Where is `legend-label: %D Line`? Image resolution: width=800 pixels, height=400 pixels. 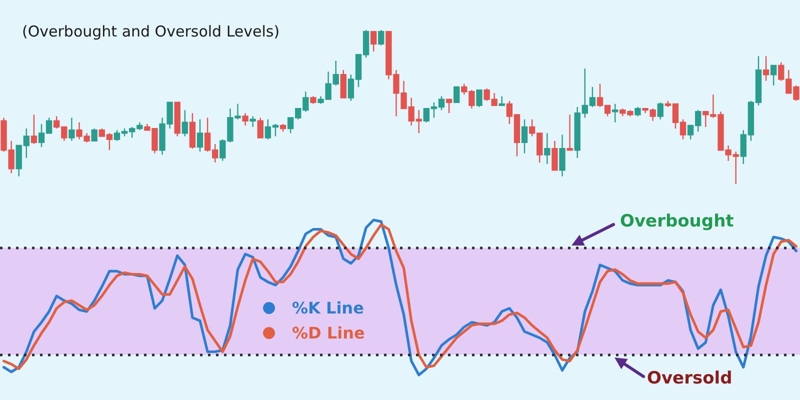
legend-label: %D Line is located at coordinates (328, 333).